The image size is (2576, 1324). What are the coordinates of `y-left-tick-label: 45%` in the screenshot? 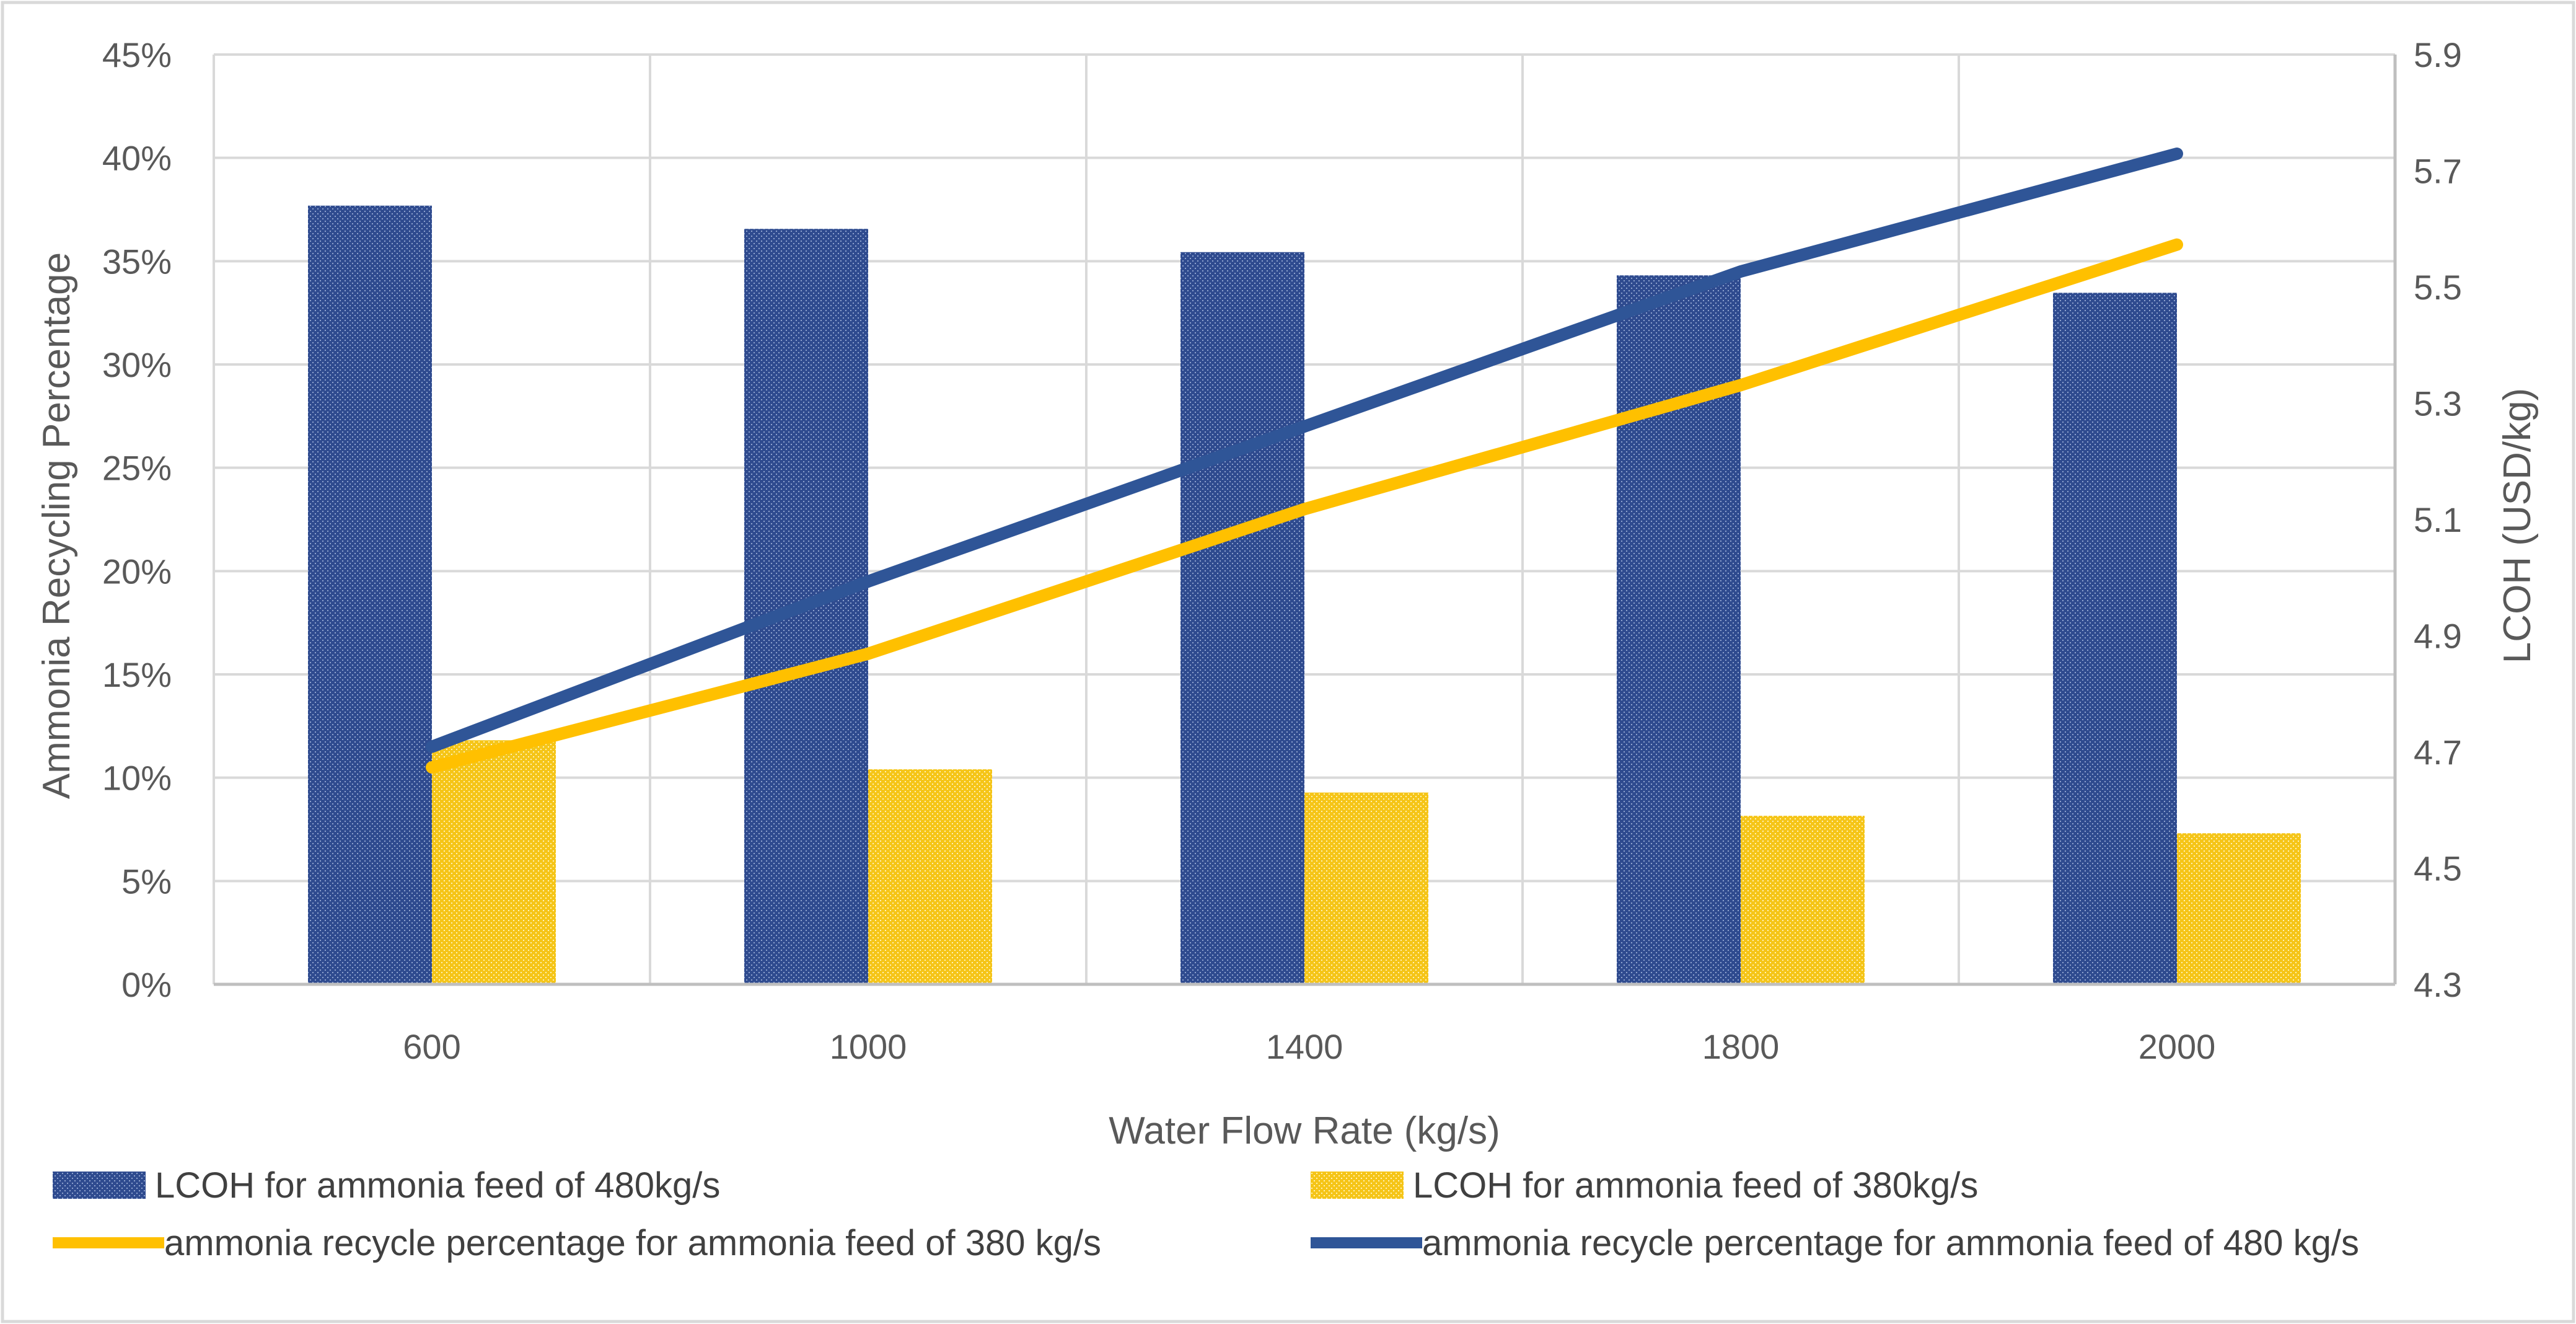 It's located at (137, 54).